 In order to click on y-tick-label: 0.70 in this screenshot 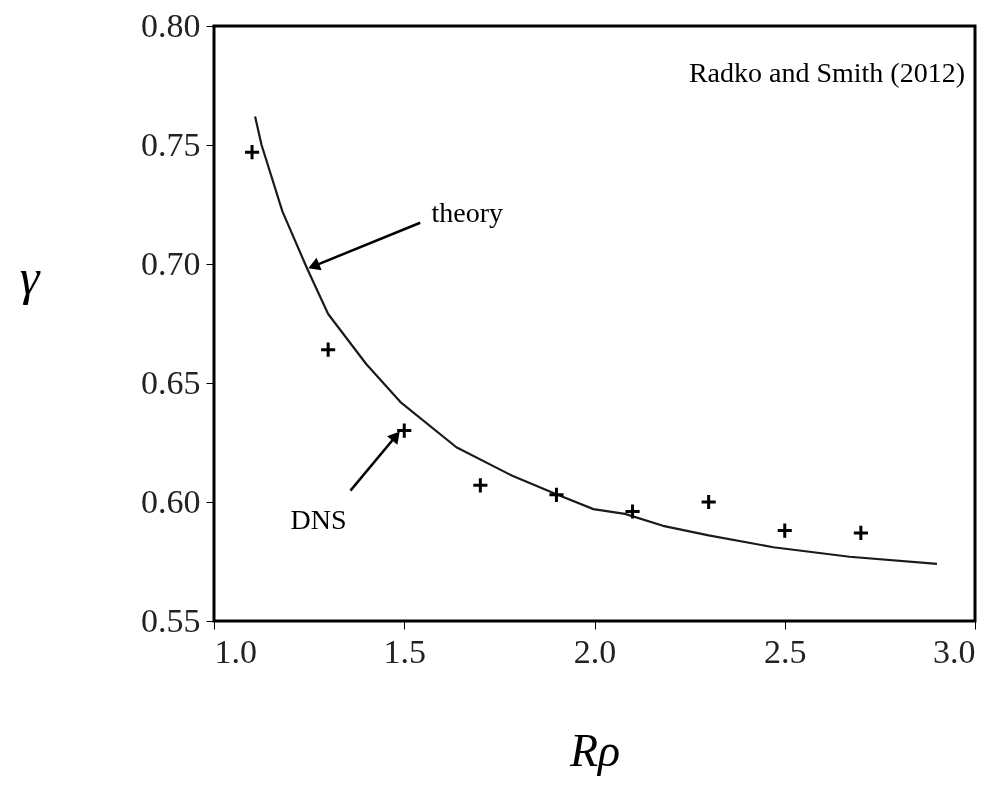, I will do `click(171, 263)`.